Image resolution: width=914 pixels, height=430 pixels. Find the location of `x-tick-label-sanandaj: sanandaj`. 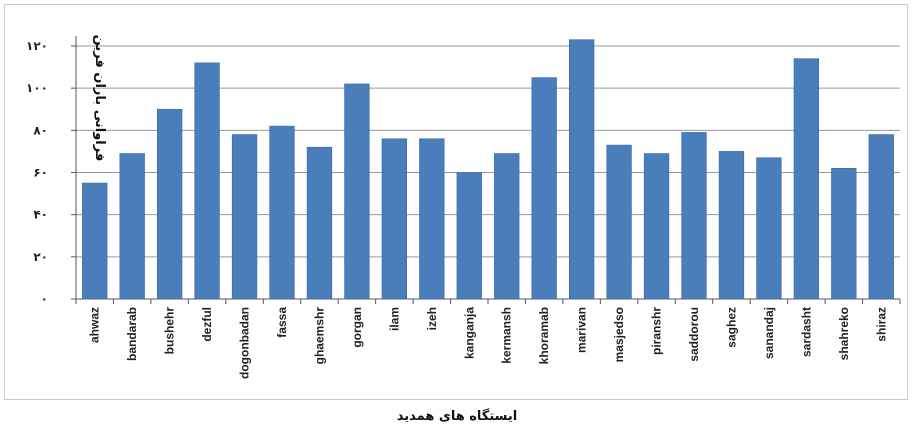

x-tick-label-sanandaj: sanandaj is located at coordinates (769, 333).